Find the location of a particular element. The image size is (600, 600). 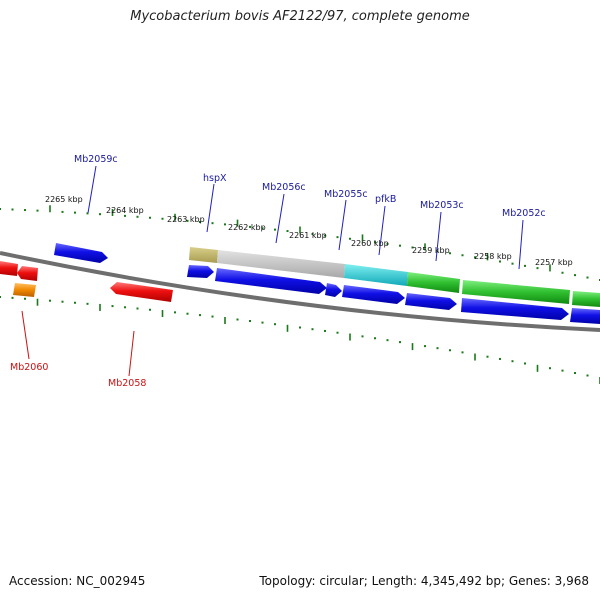

gene-mb2059c is located at coordinates (81, 253).